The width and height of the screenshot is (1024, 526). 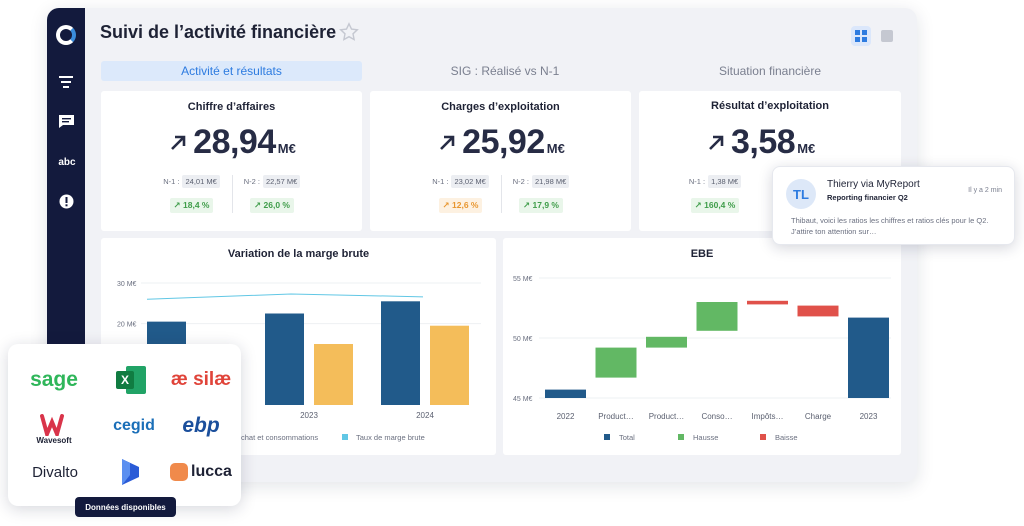 I want to click on kpi-number: 28,94, so click(x=234, y=142).